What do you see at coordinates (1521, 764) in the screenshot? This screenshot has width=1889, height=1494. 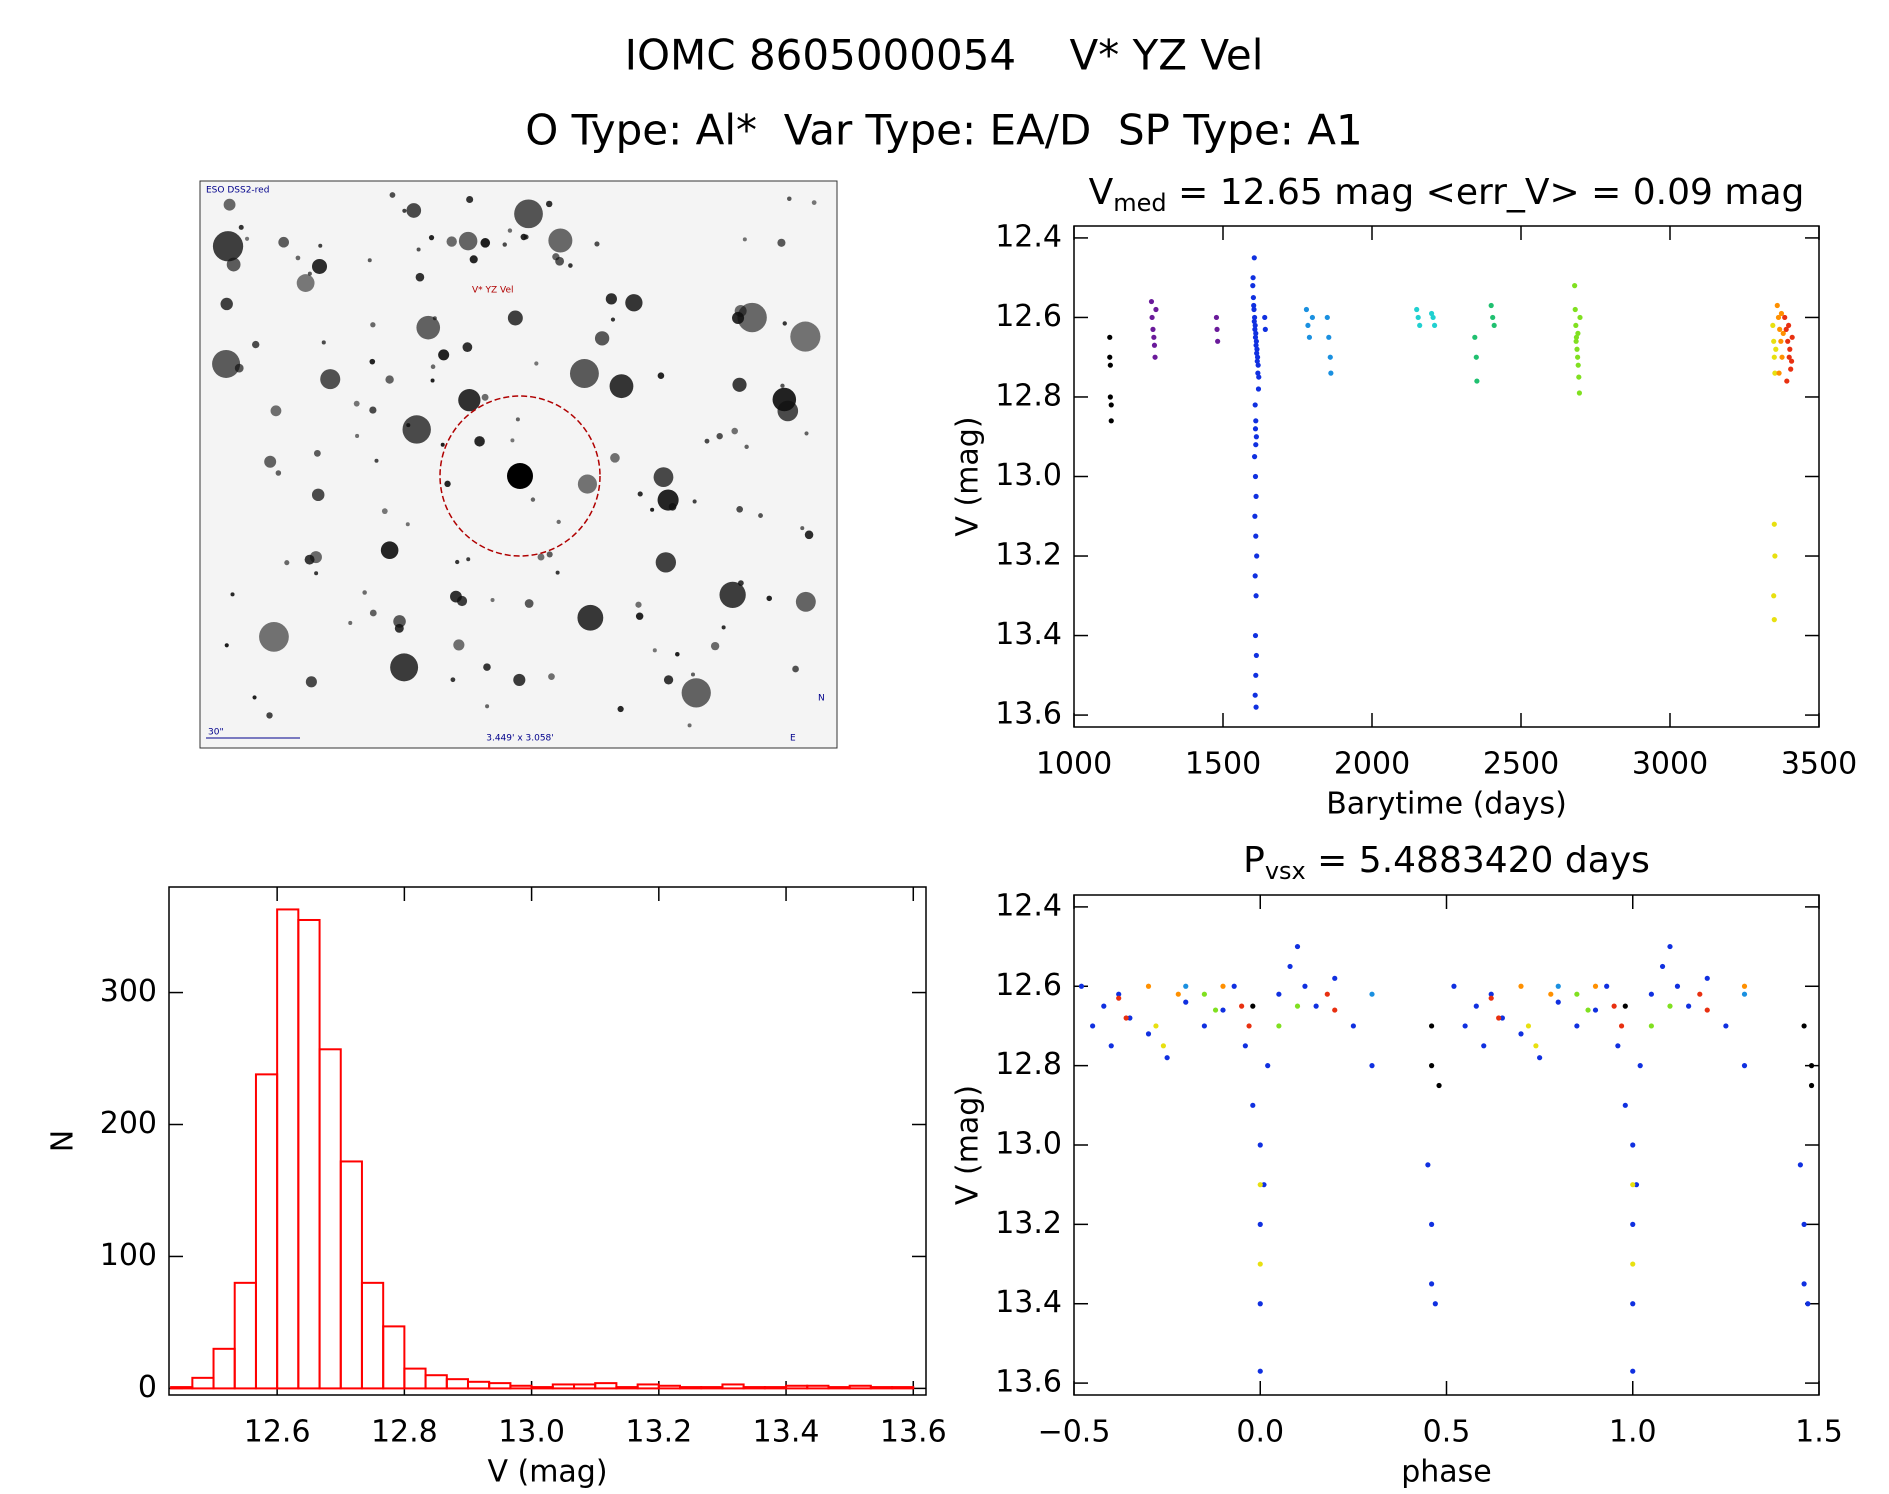 I see `x-tick-label: 2500` at bounding box center [1521, 764].